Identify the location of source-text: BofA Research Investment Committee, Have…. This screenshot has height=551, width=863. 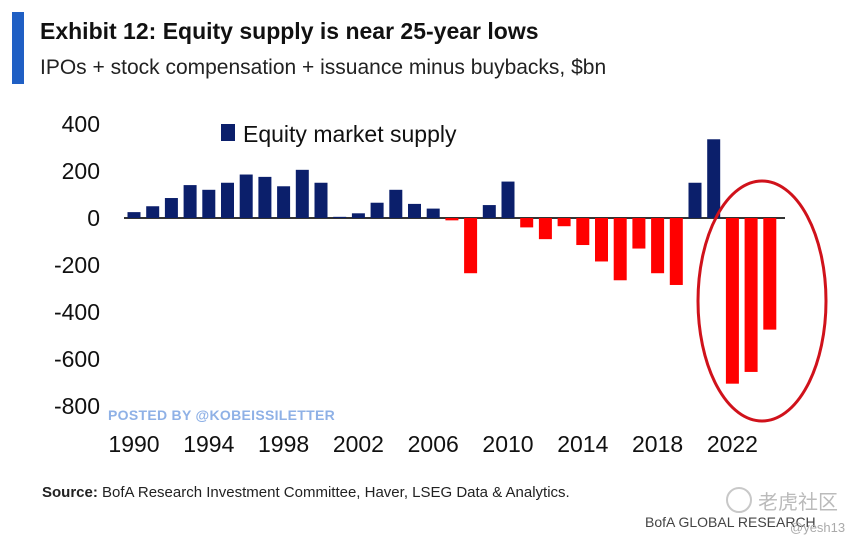
(333, 492).